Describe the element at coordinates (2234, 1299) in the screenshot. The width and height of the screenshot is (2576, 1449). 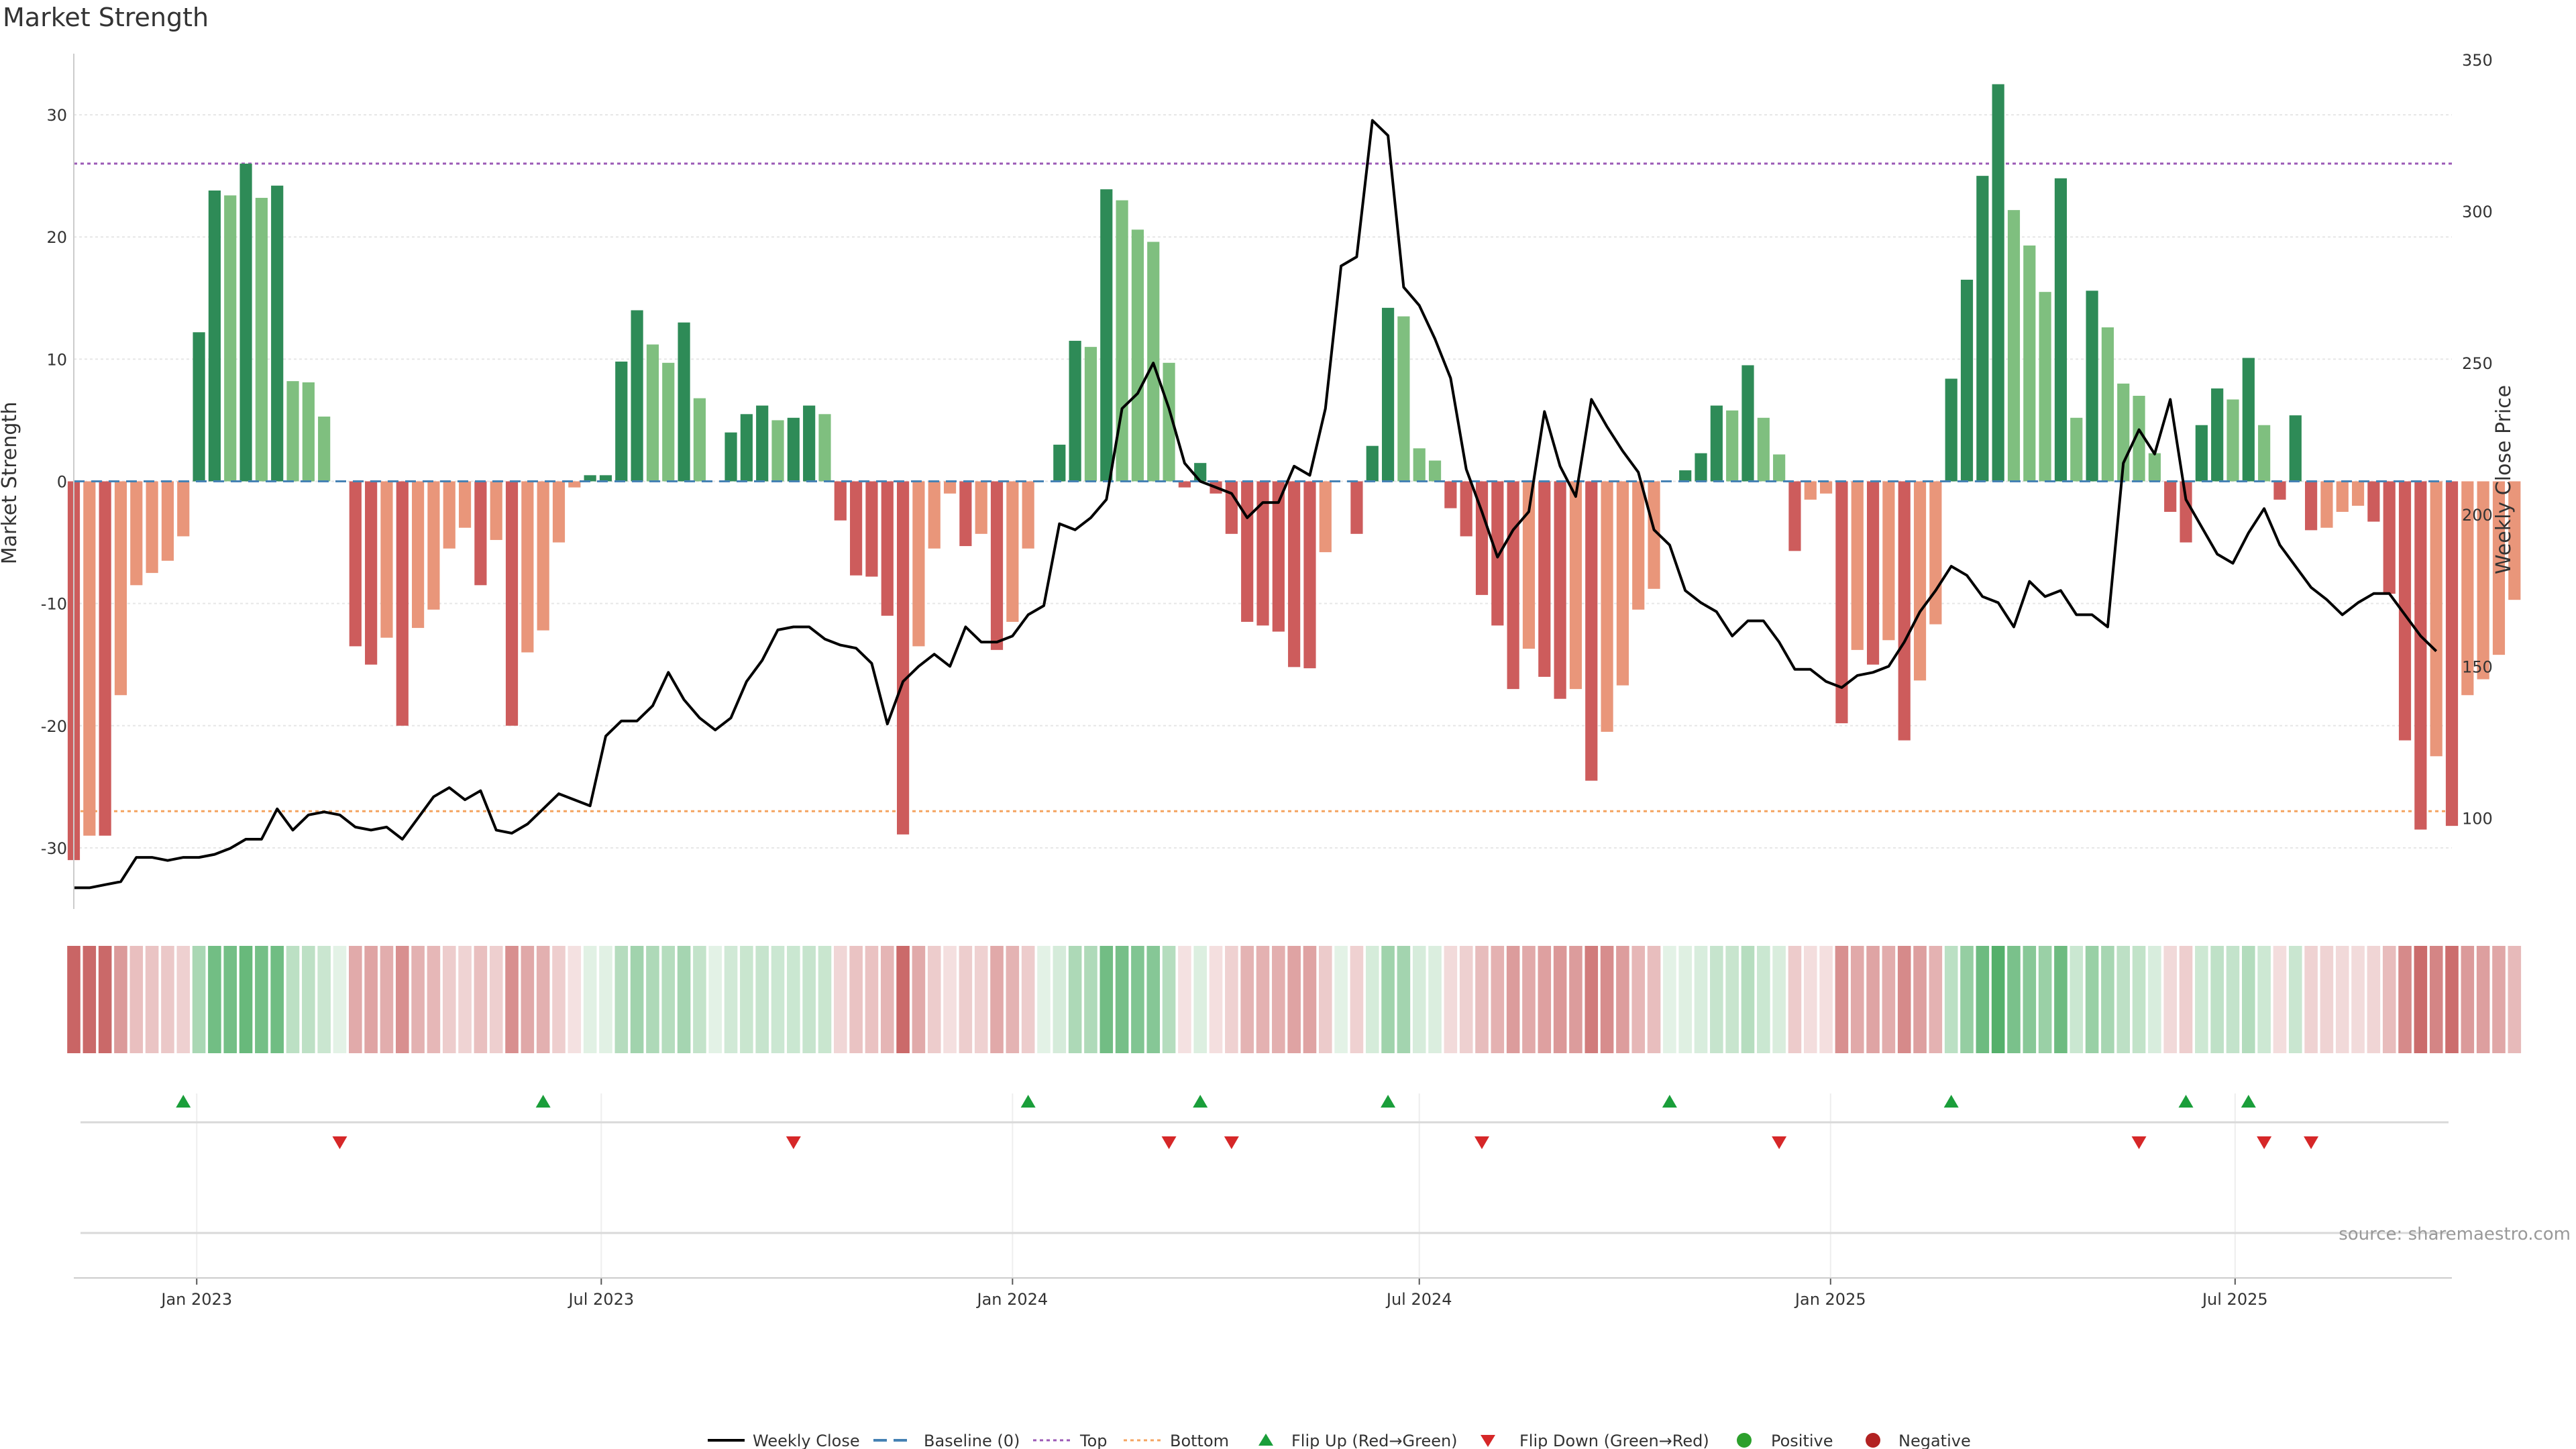
I see `x-tick-label: Jul 2025` at that location.